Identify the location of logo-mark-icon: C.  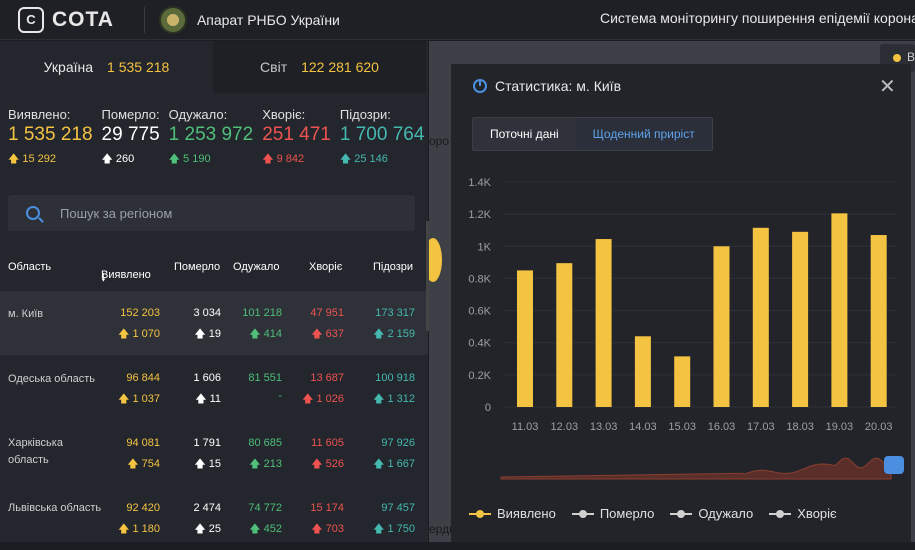
(31, 19).